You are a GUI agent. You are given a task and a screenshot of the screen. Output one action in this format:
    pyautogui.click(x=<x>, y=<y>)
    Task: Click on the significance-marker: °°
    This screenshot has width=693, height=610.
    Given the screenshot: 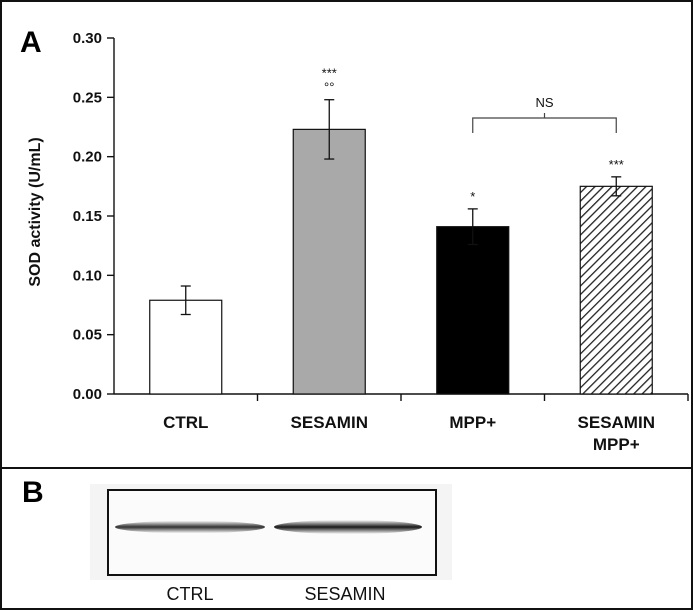 What is the action you would take?
    pyautogui.click(x=329, y=87)
    